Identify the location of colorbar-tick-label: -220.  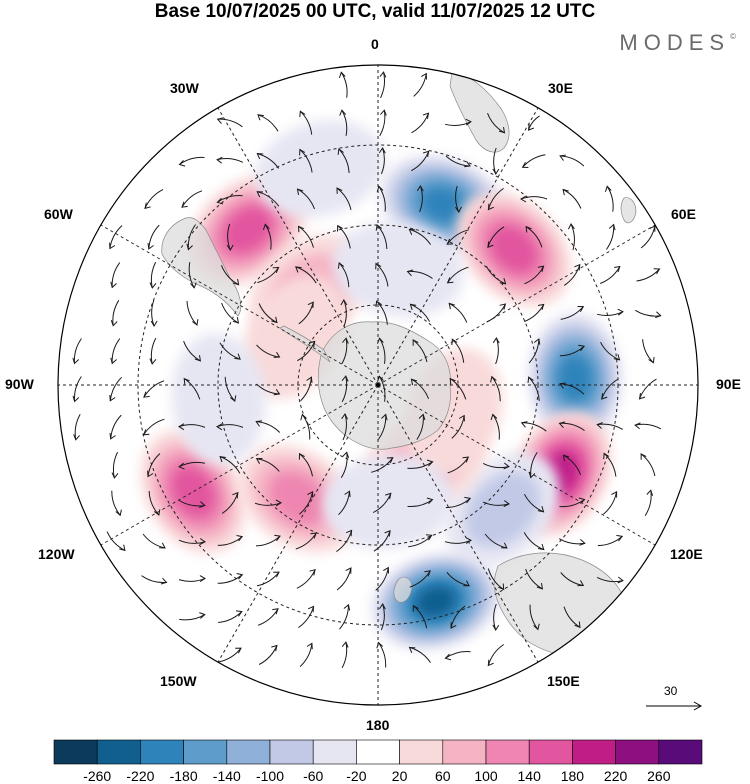
(140, 776).